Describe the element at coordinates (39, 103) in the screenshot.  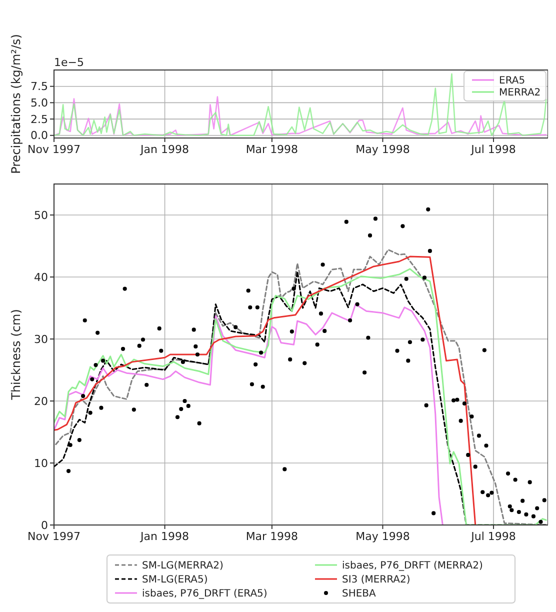
I see `y-tick-label: 5.0` at that location.